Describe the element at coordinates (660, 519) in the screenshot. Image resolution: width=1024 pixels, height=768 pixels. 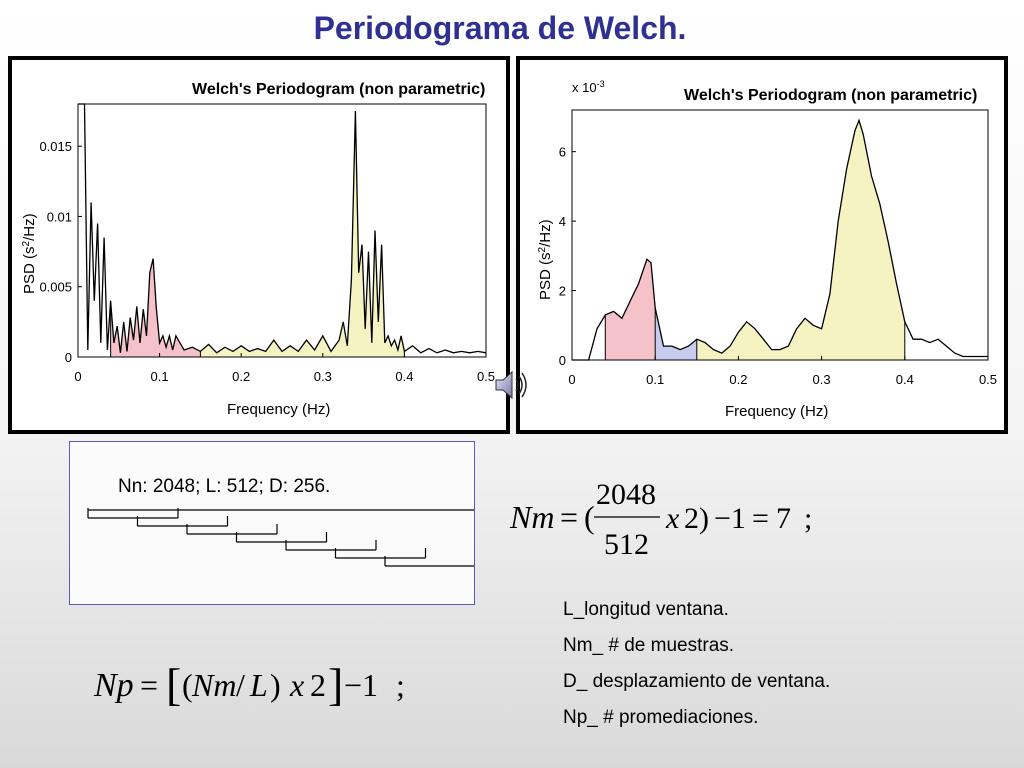
I see `nm-formula: Nm = ( 2048 512 x 2) −1 = 7 ;` at that location.